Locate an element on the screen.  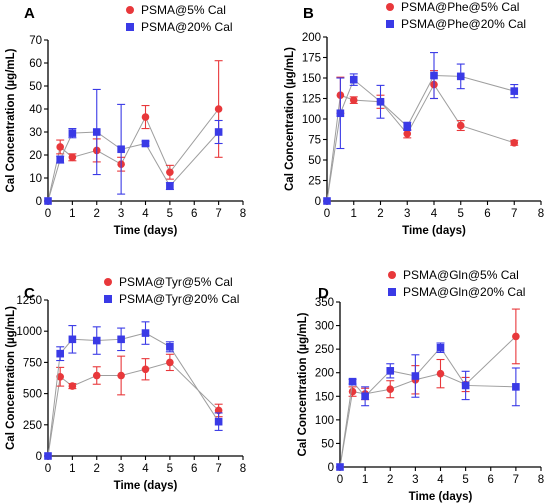
legend-label: PSMA@Tyr@20% Cal is located at coordinates (179, 299).